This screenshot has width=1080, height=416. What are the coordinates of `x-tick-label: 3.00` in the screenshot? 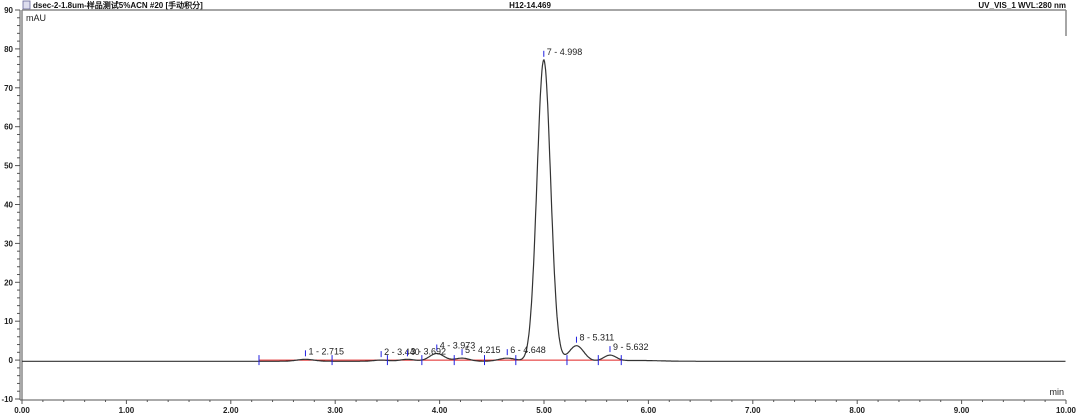 It's located at (335, 410).